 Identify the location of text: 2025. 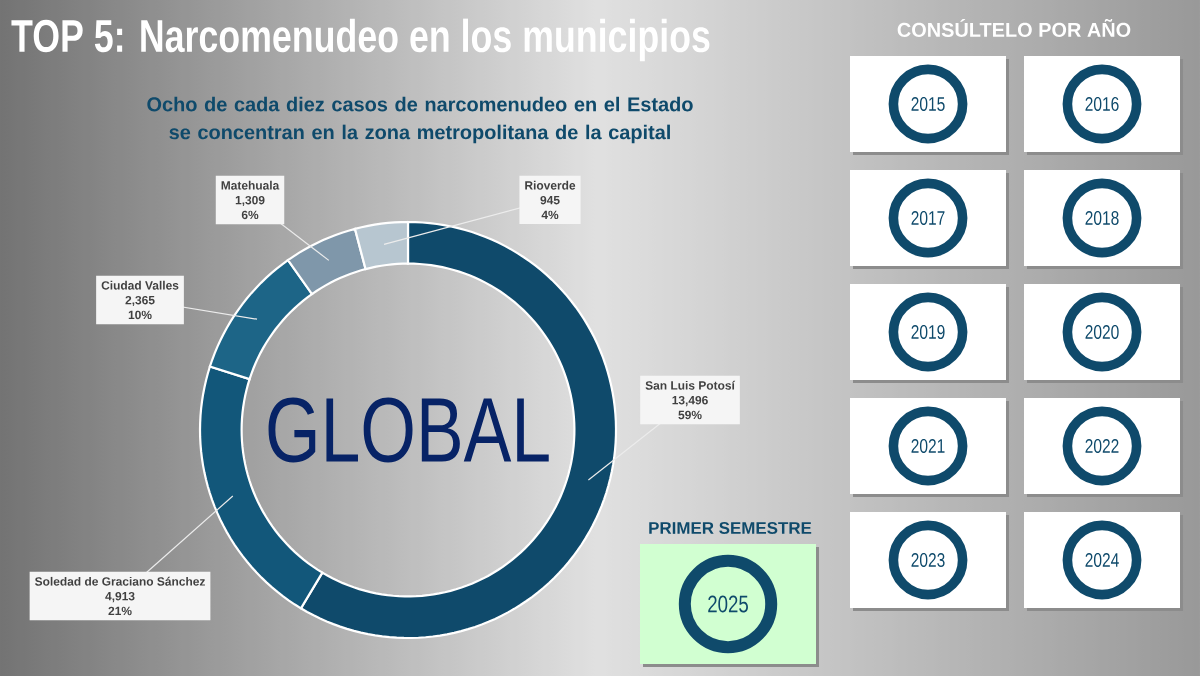
(728, 604).